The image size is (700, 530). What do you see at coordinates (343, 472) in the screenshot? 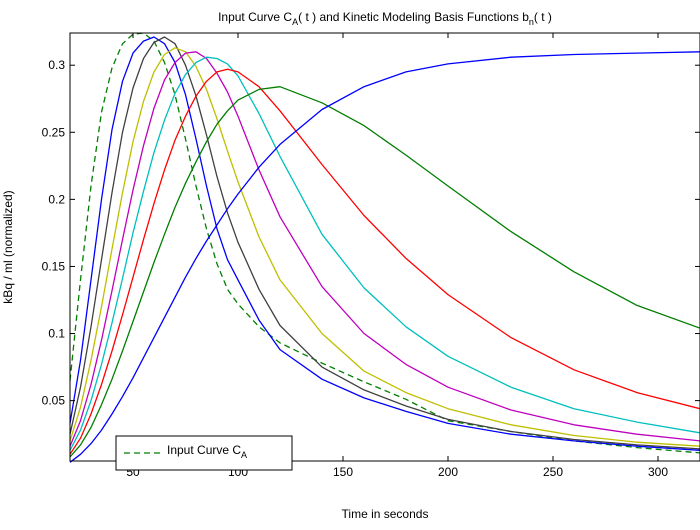
I see `x-tick-label: 150` at bounding box center [343, 472].